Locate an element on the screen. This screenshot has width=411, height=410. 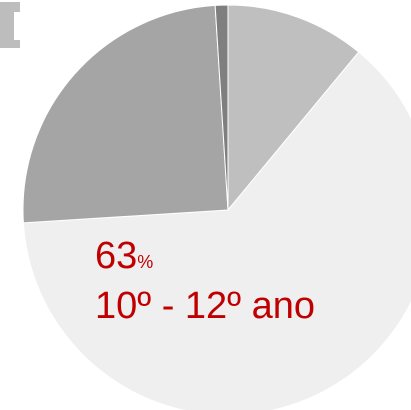
value: 63 is located at coordinates (116, 256).